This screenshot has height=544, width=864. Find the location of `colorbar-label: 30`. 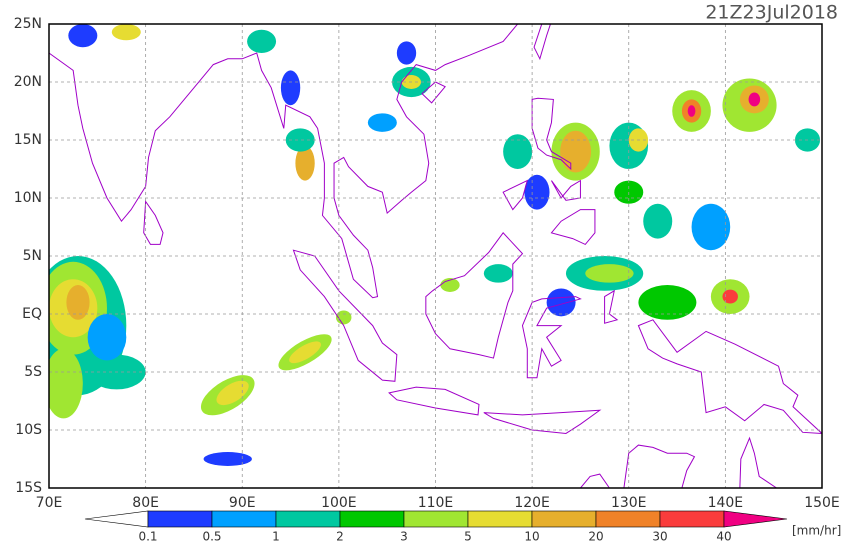

colorbar-label: 30 is located at coordinates (659, 537).